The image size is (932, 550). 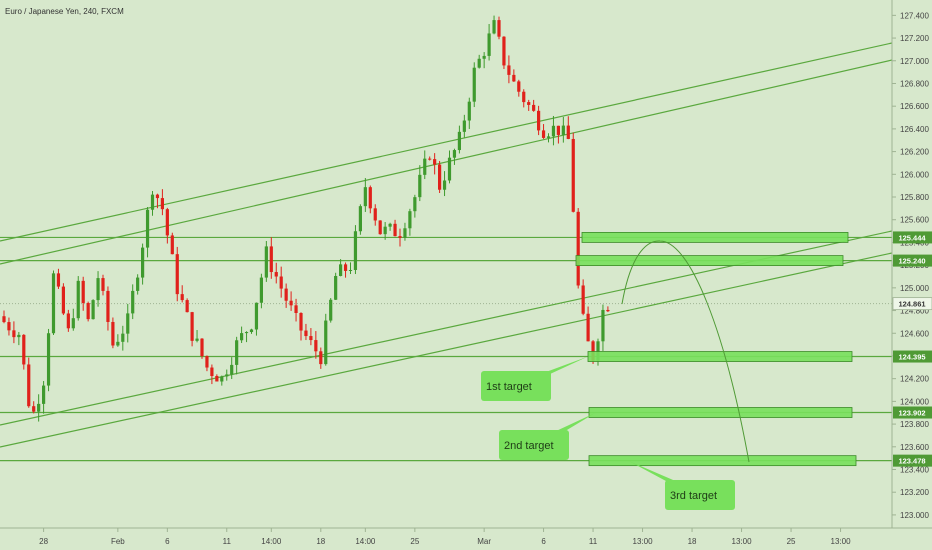 What do you see at coordinates (911, 413) in the screenshot?
I see `level-price-label: 123.902` at bounding box center [911, 413].